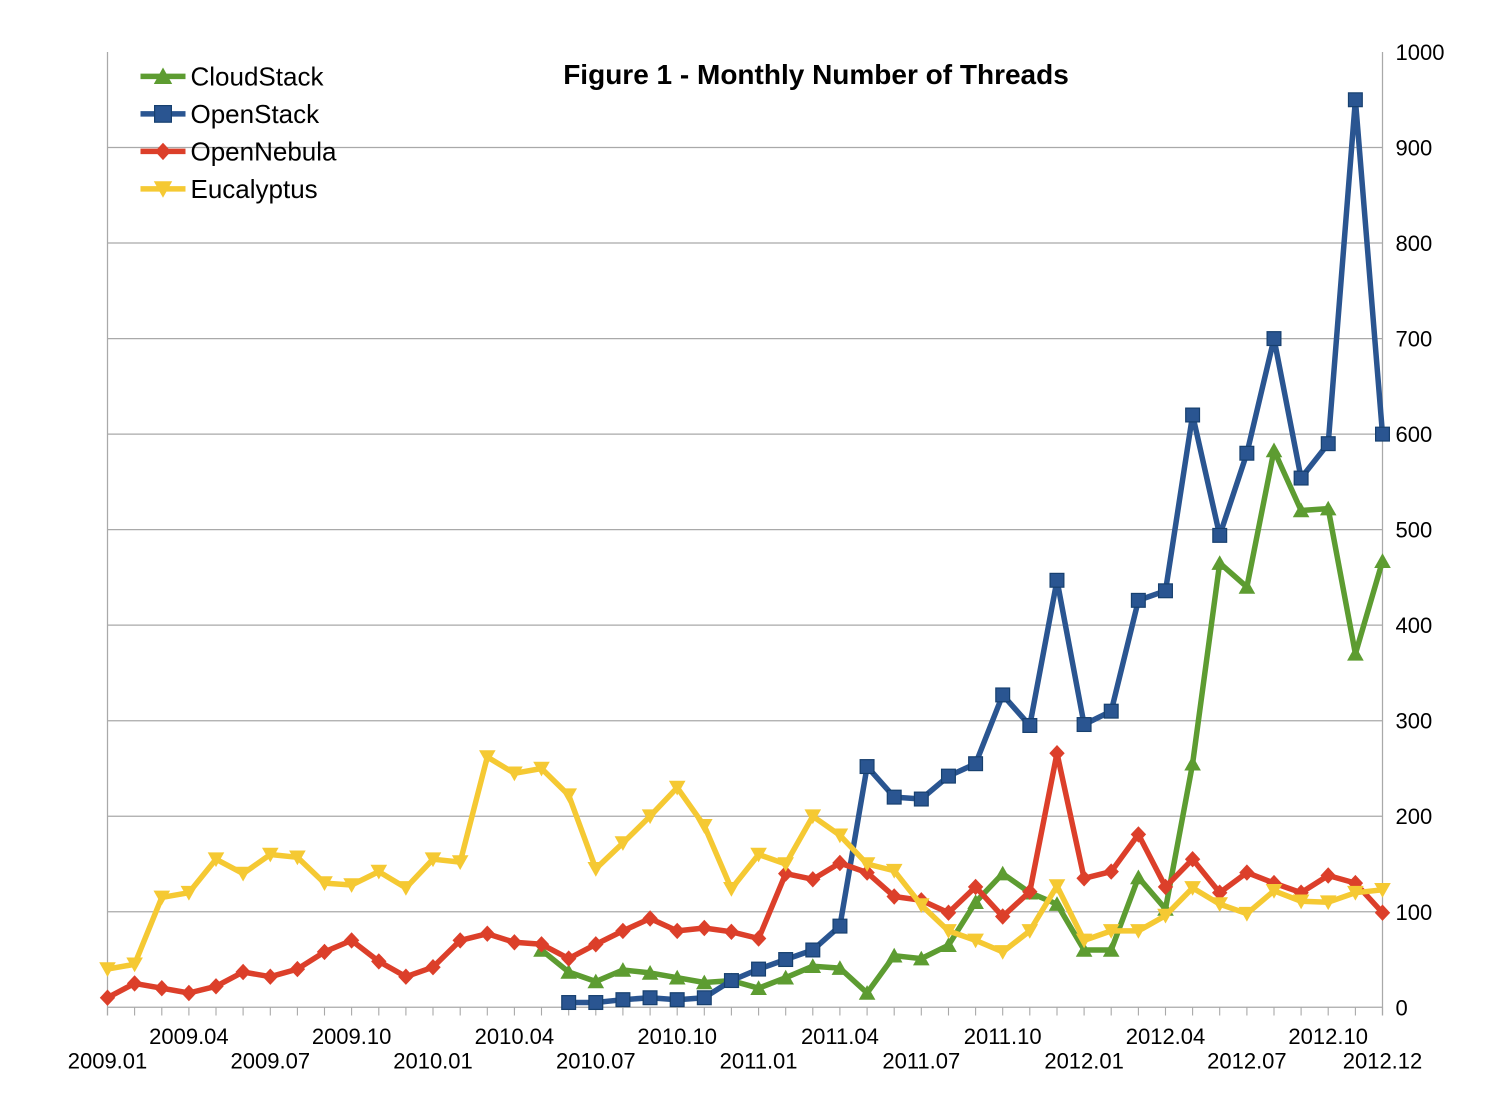 Image resolution: width=1488 pixels, height=1116 pixels. What do you see at coordinates (1247, 1061) in the screenshot?
I see `svg-text: 2012.07` at bounding box center [1247, 1061].